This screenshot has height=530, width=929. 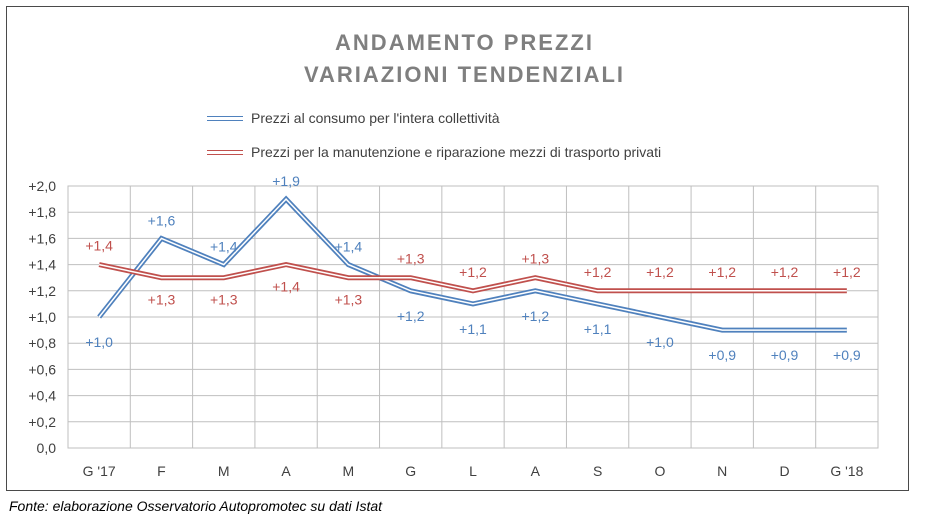 I want to click on x-tick-label: F, so click(x=161, y=471).